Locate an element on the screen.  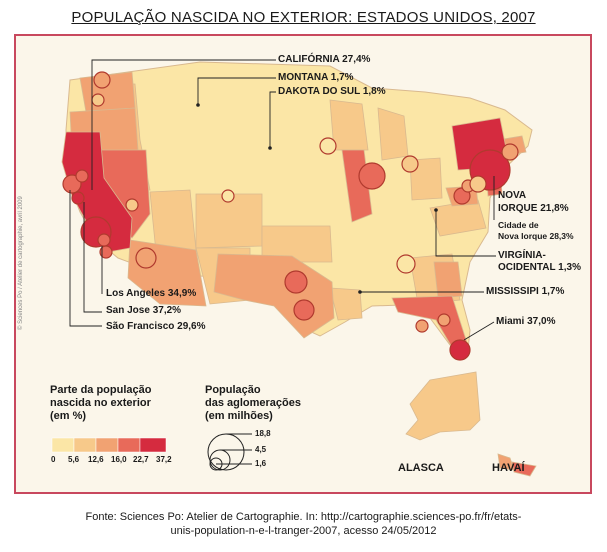
metro-denver is located at coordinates (228, 196).